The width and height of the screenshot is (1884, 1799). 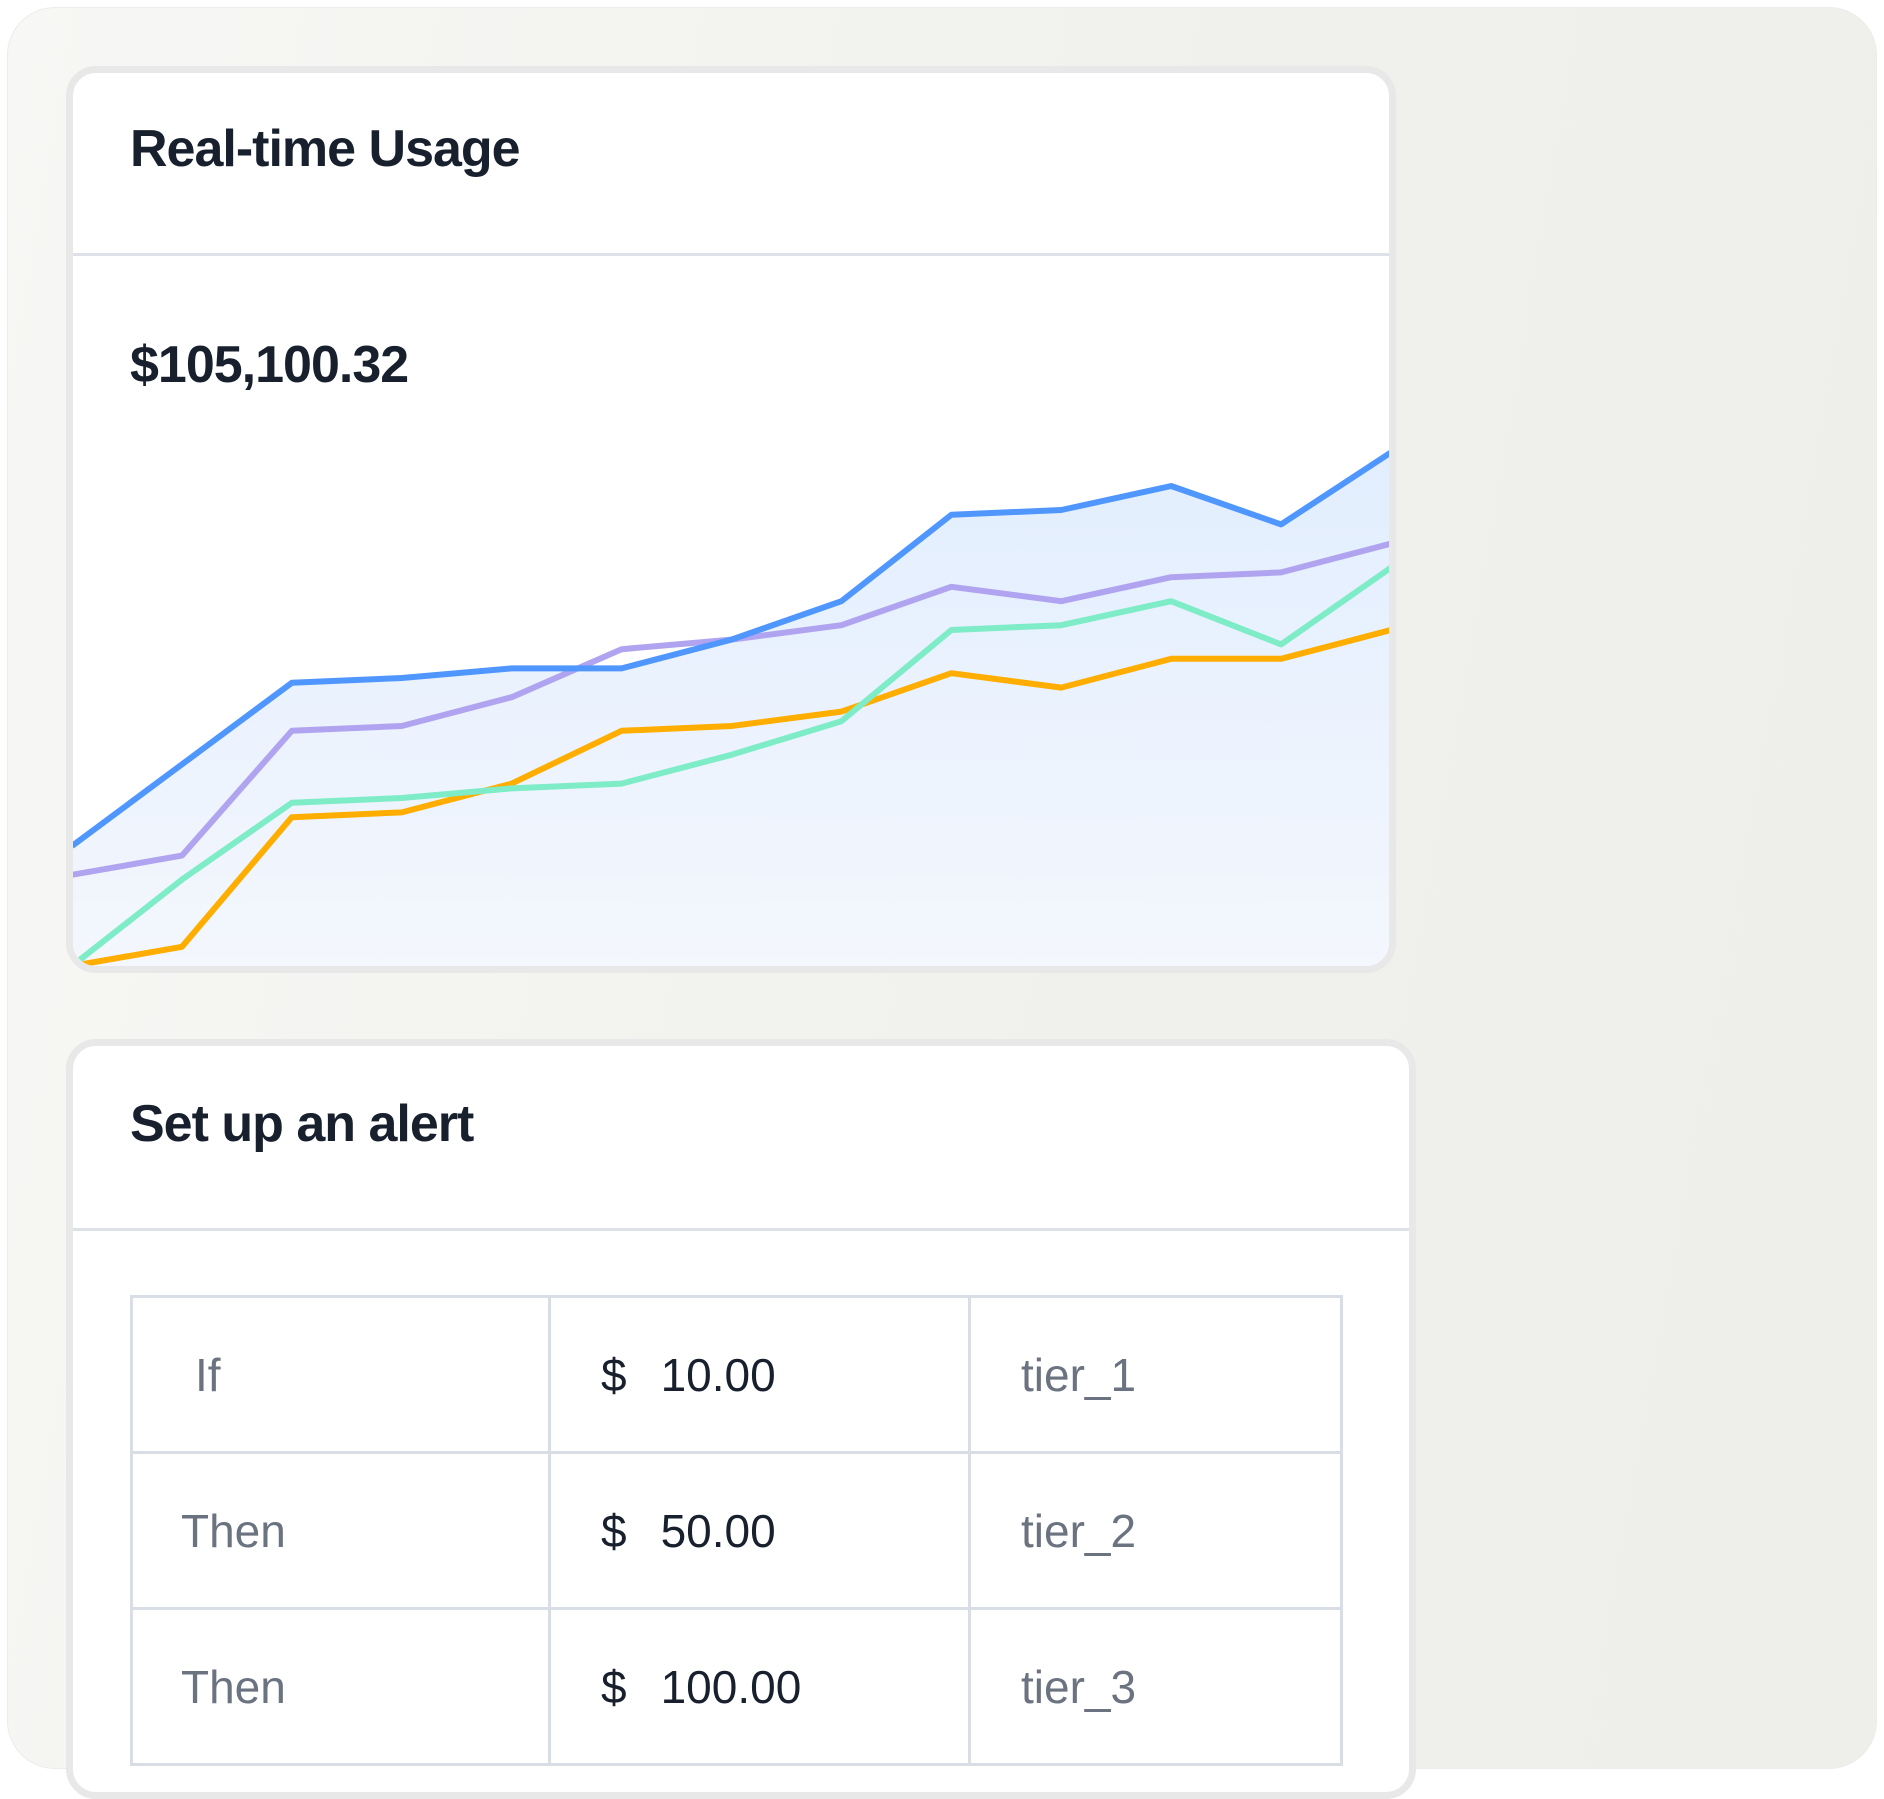 I want to click on tier-value: tier_3, so click(x=1079, y=1686).